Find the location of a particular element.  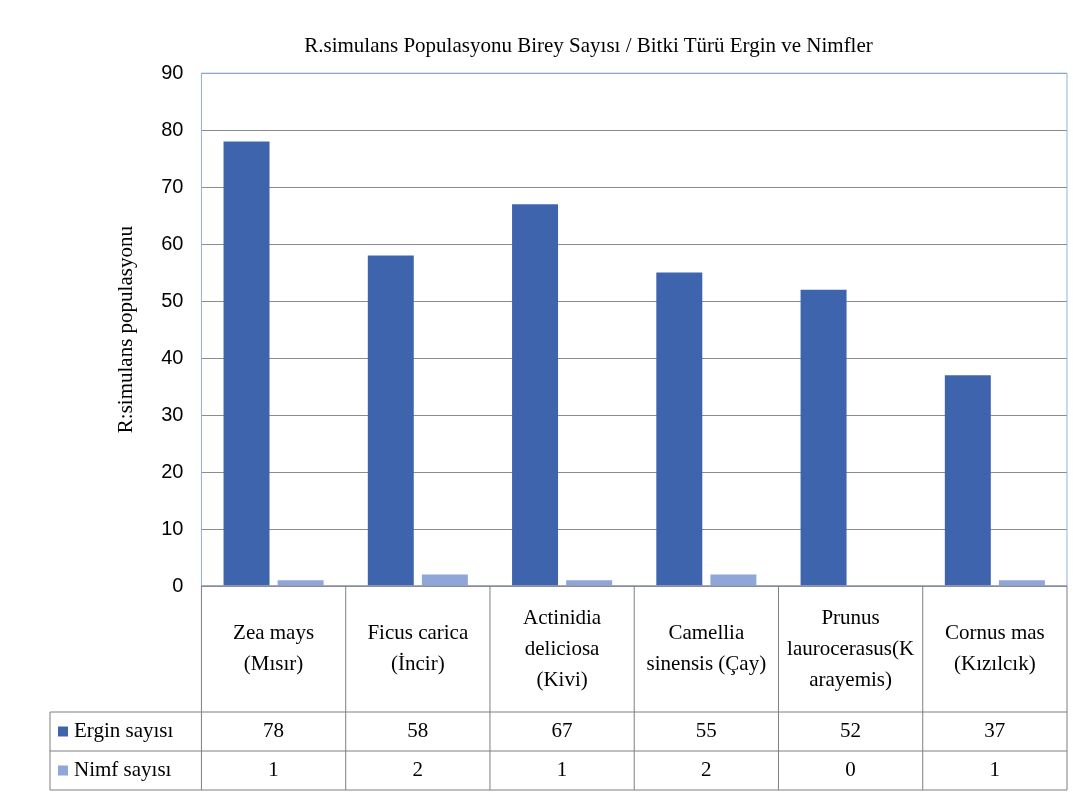

x-tick-label: Camellia sinensis (Çay) is located at coordinates (706, 648).